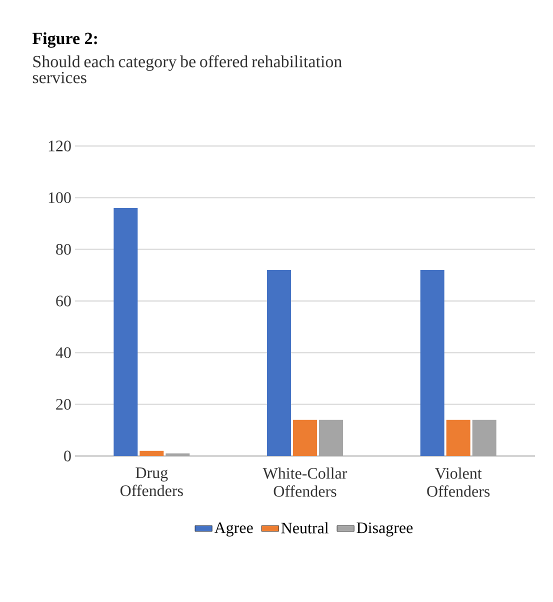 Image resolution: width=553 pixels, height=602 pixels. Describe the element at coordinates (64, 40) in the screenshot. I see `chart-title: Figure 2:` at that location.